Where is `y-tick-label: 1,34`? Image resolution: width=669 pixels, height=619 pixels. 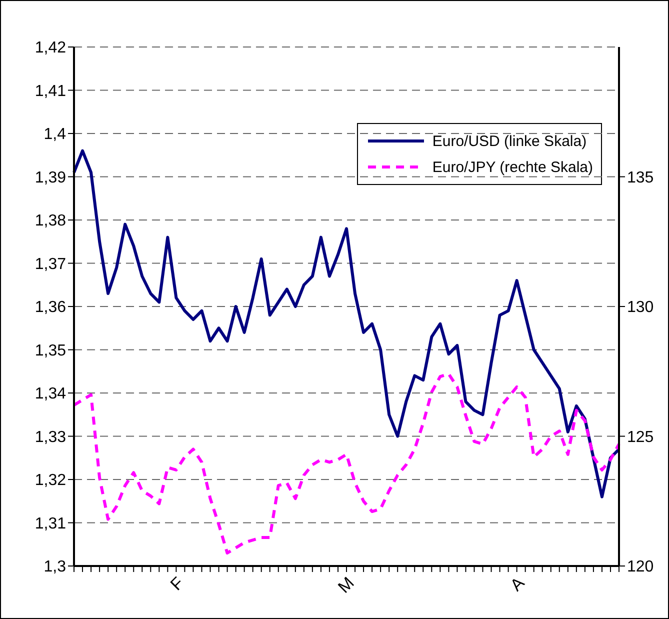 y-tick-label: 1,34 is located at coordinates (50, 394).